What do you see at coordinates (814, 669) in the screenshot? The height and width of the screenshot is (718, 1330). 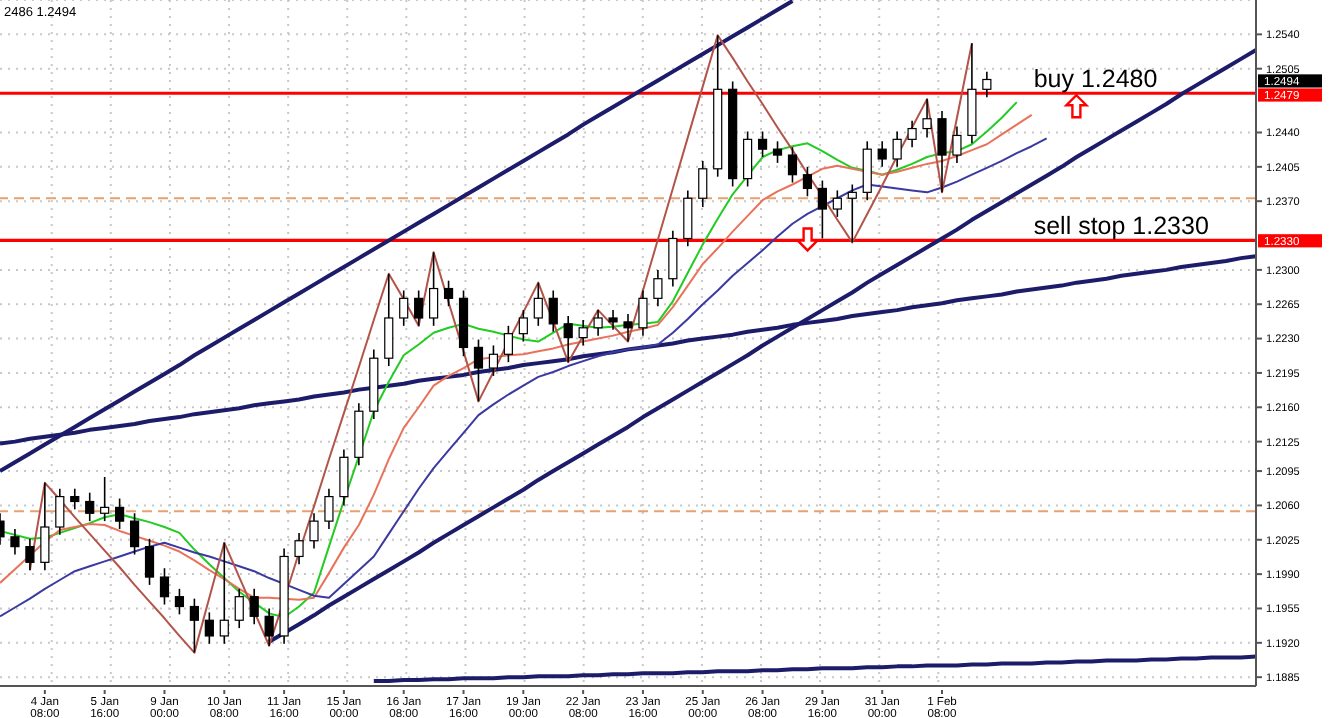 I see `line-series` at bounding box center [814, 669].